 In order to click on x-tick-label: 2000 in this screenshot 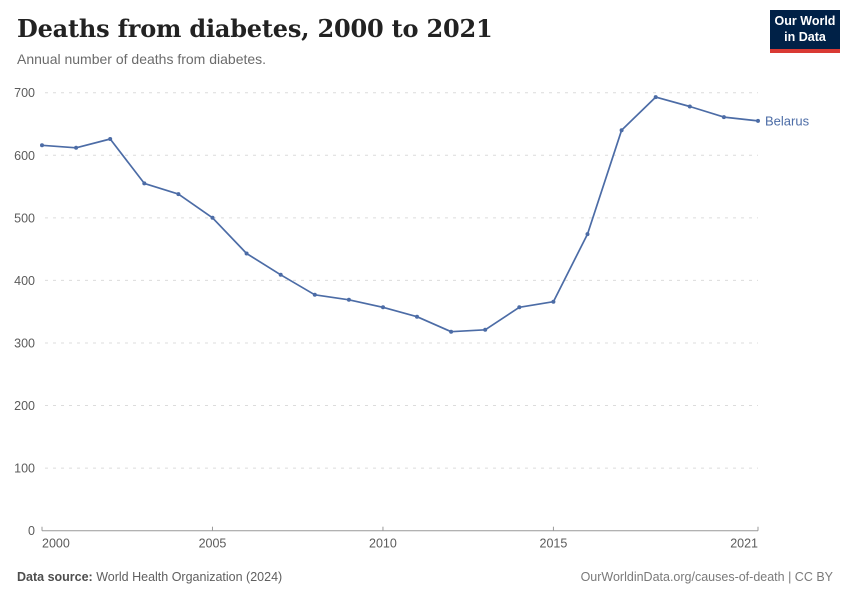, I will do `click(56, 543)`.